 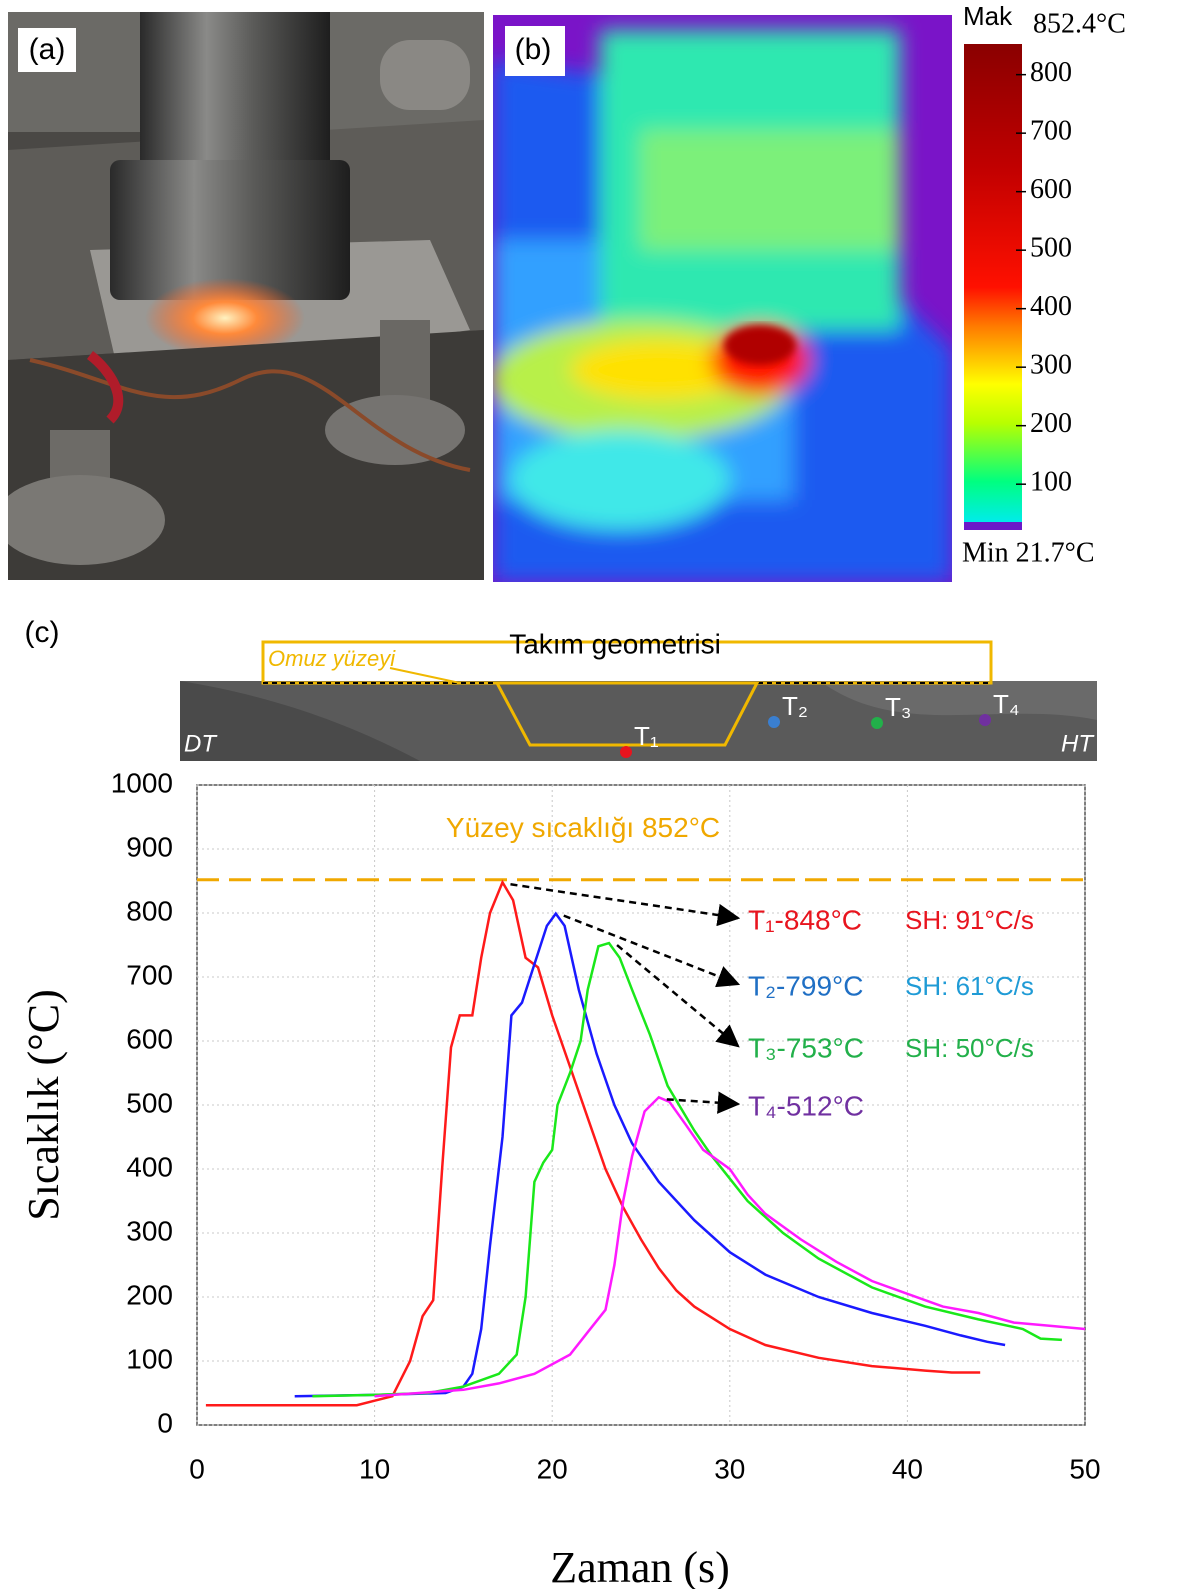 What do you see at coordinates (165, 1422) in the screenshot?
I see `y-tick-label: 0` at bounding box center [165, 1422].